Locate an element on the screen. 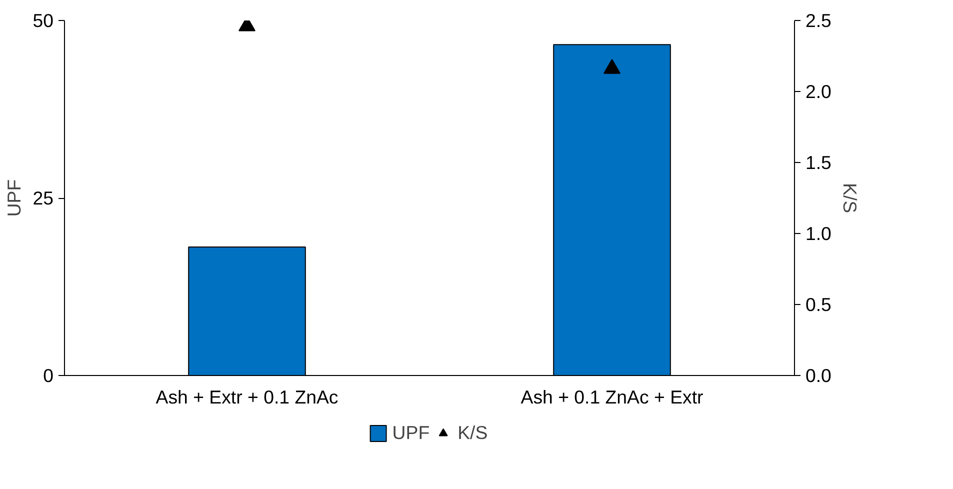 The width and height of the screenshot is (953, 489). y2-tick-label: 1.0 is located at coordinates (819, 233).